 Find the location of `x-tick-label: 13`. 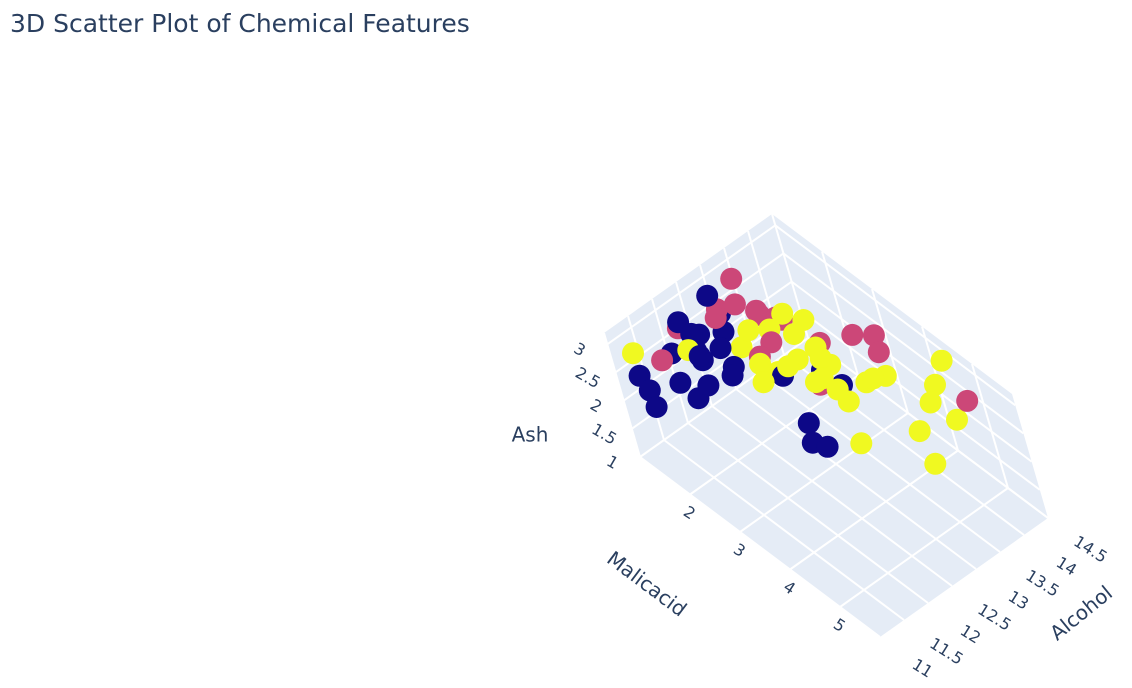

x-tick-label: 13 is located at coordinates (1018, 600).